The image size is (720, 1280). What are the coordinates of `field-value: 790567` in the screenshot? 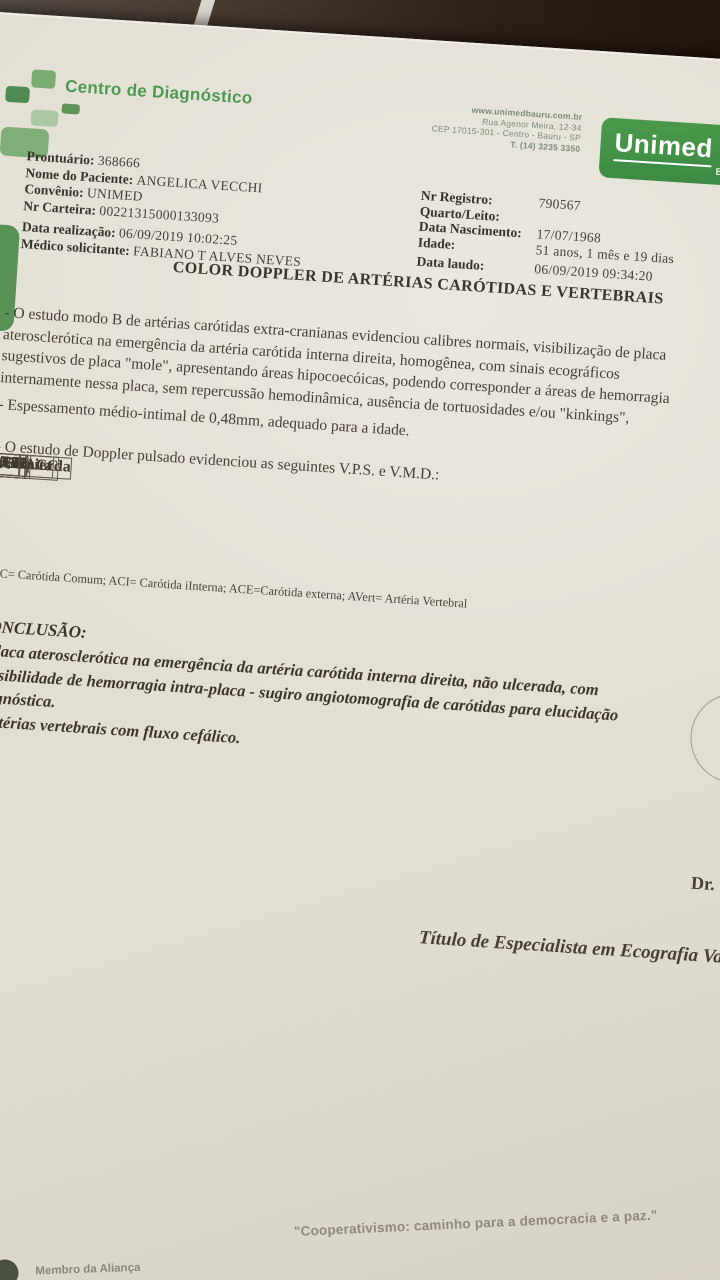 It's located at (560, 204).